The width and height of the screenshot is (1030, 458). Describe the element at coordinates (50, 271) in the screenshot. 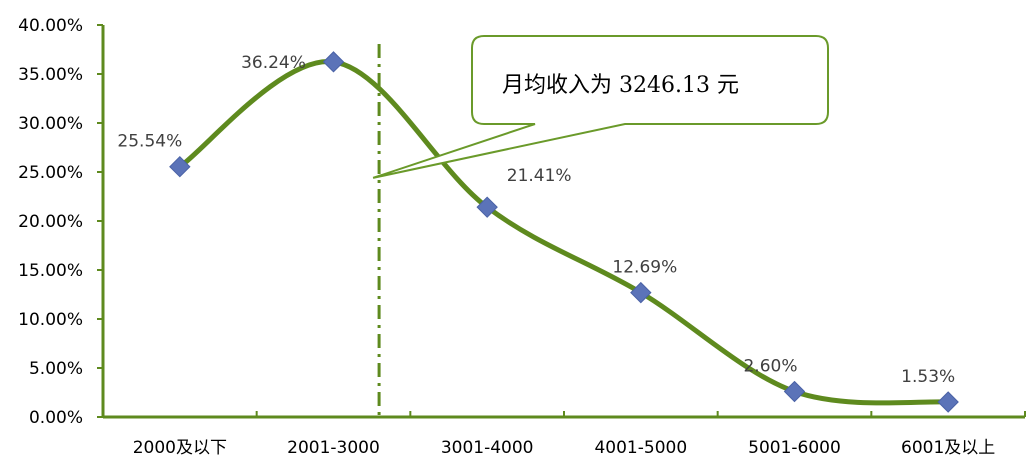

I see `y-tick-label: 15.00%` at that location.